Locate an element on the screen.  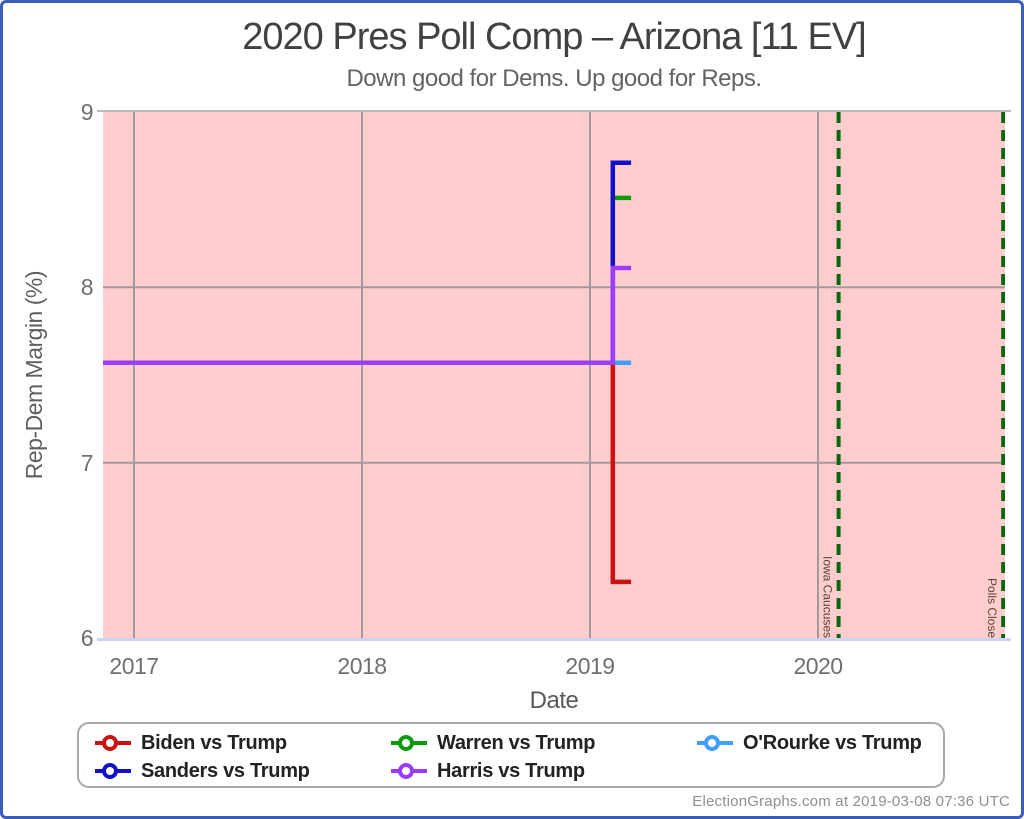
y-tick-label: 7 is located at coordinates (87, 462).